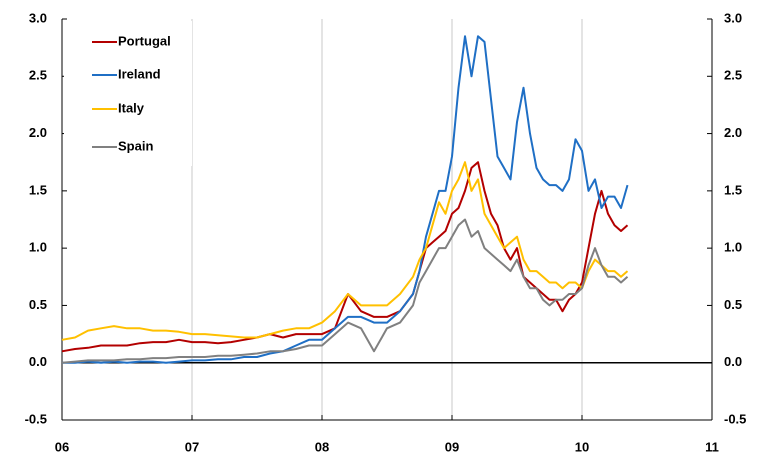  I want to click on x-tick-label: 07, so click(192, 446).